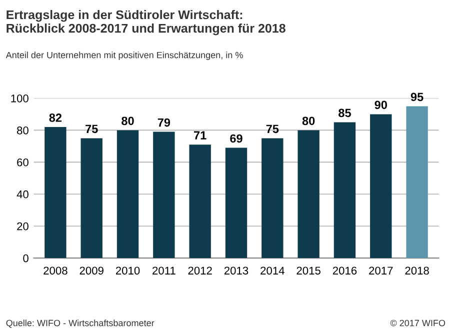  Describe the element at coordinates (22, 194) in the screenshot. I see `y-tick-label: 40` at that location.